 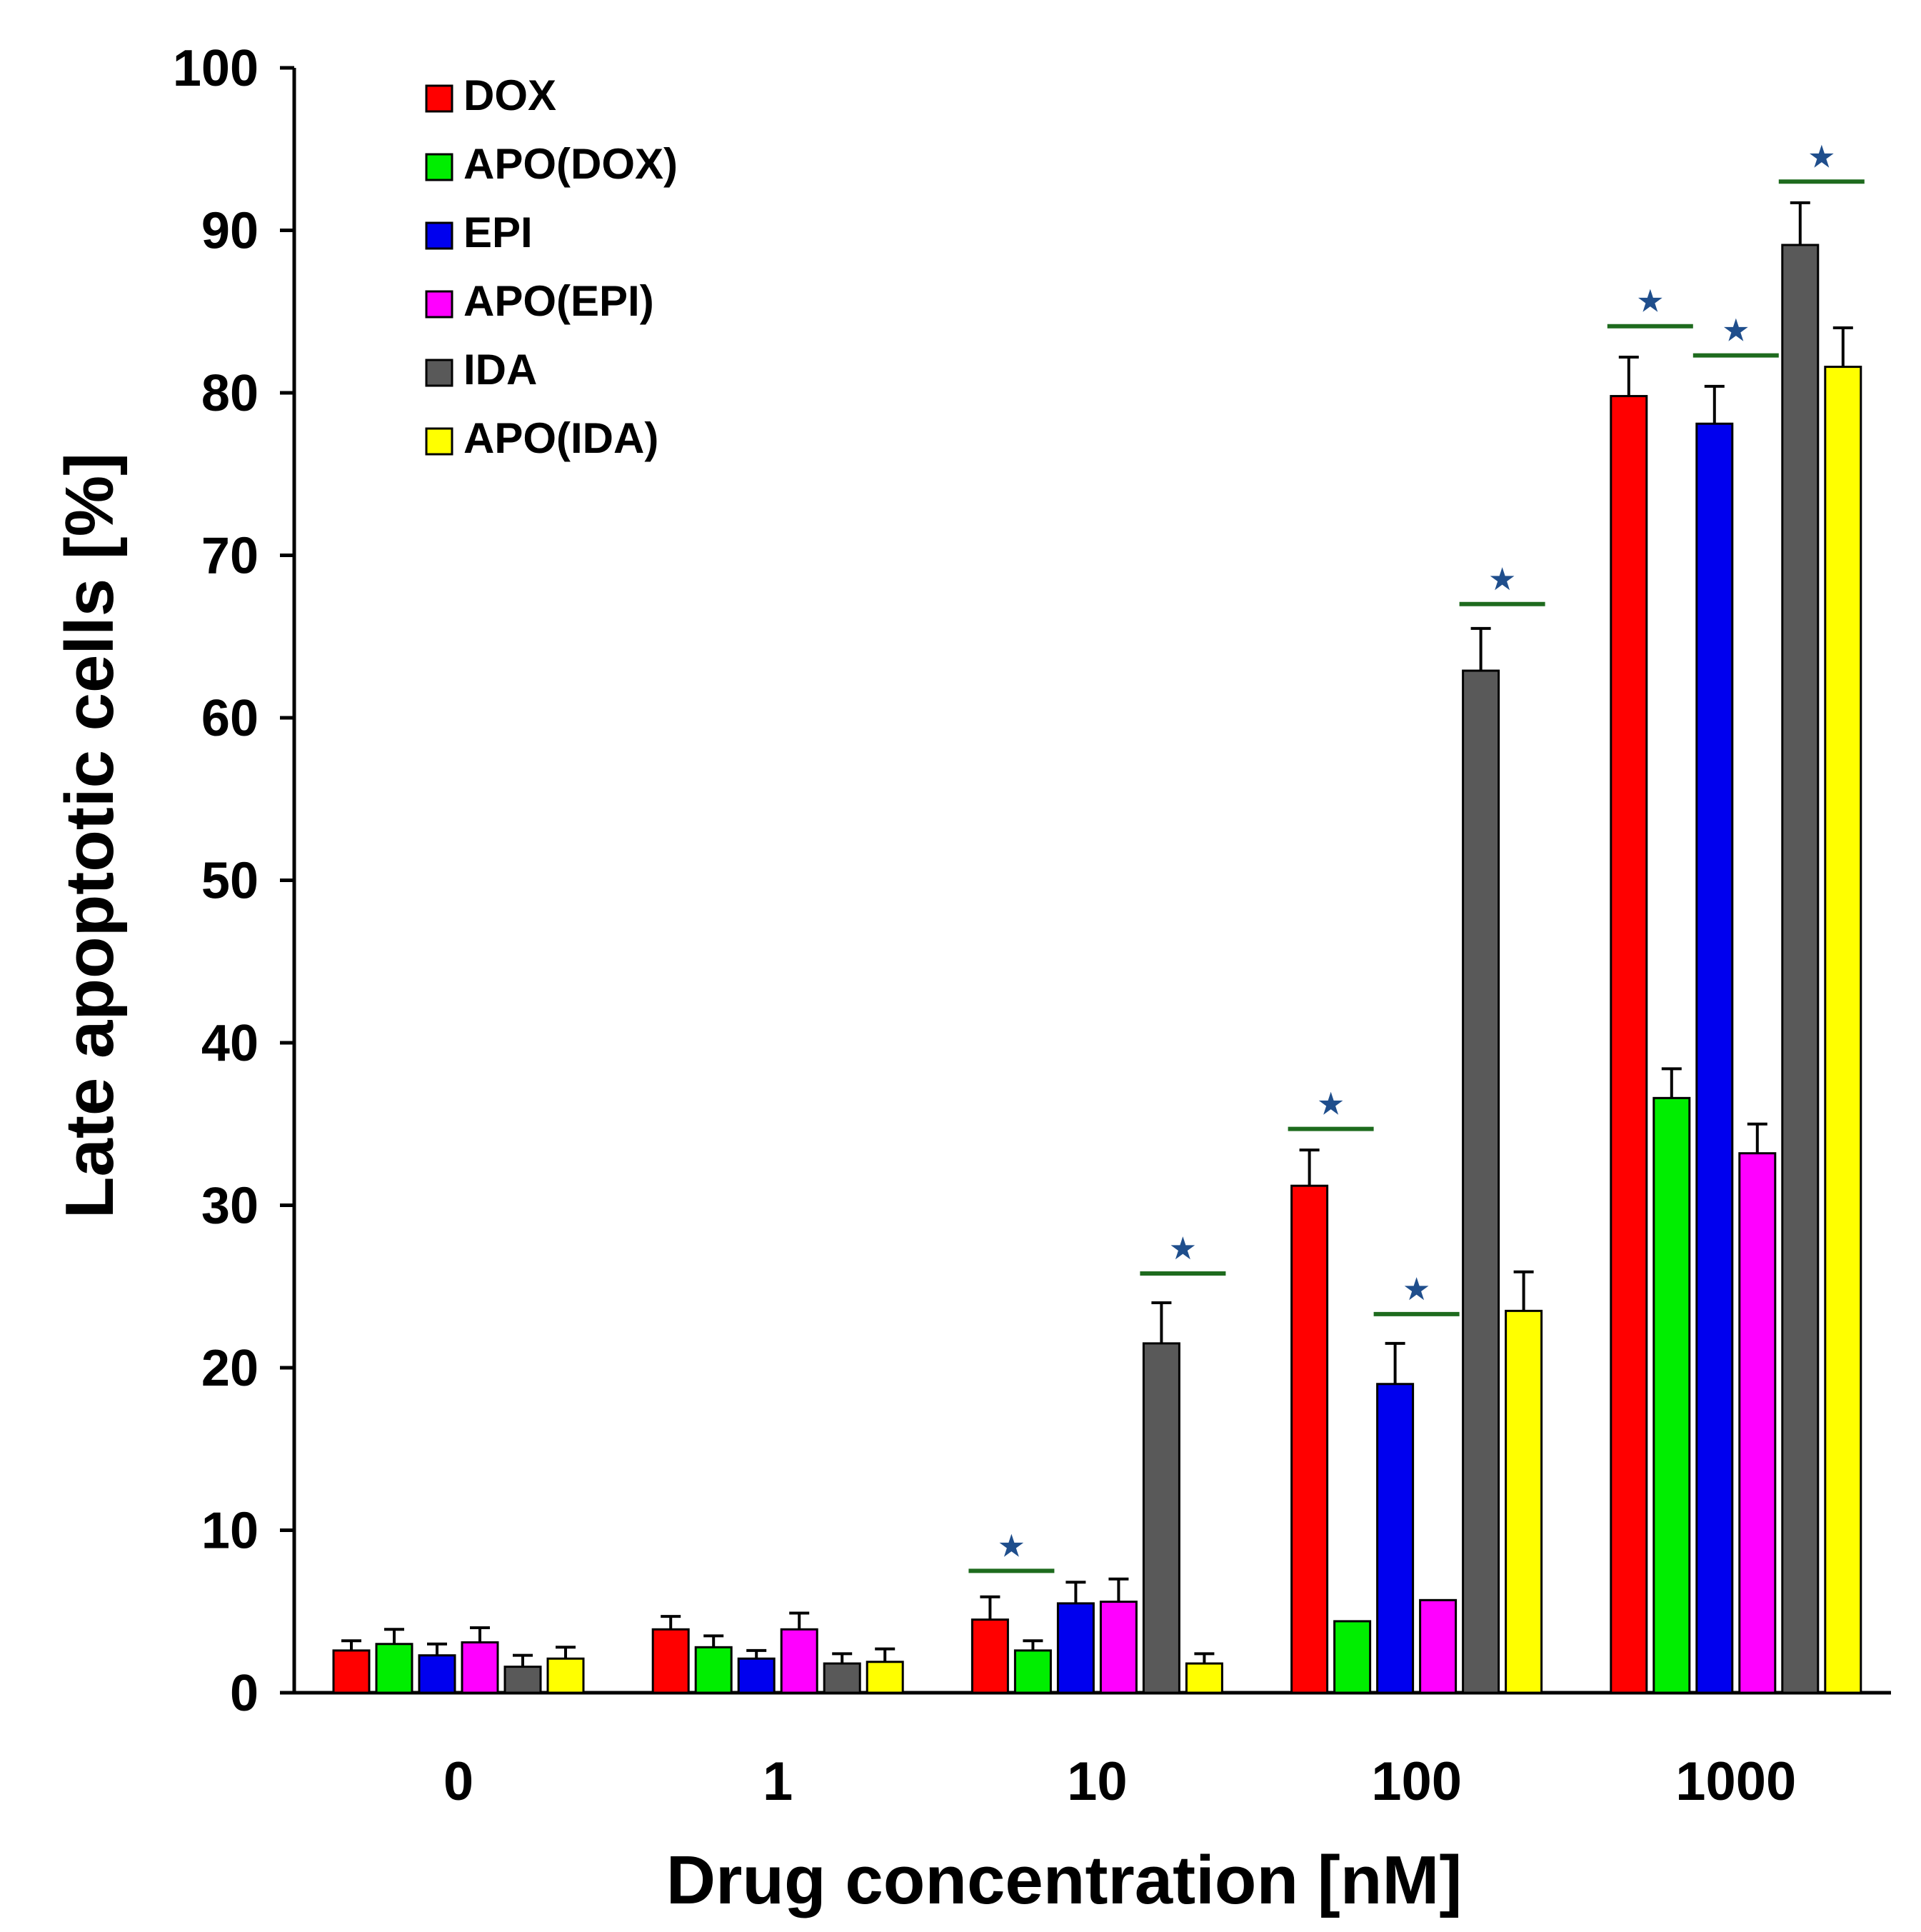 I want to click on y-tick-label: 50, so click(x=230, y=881).